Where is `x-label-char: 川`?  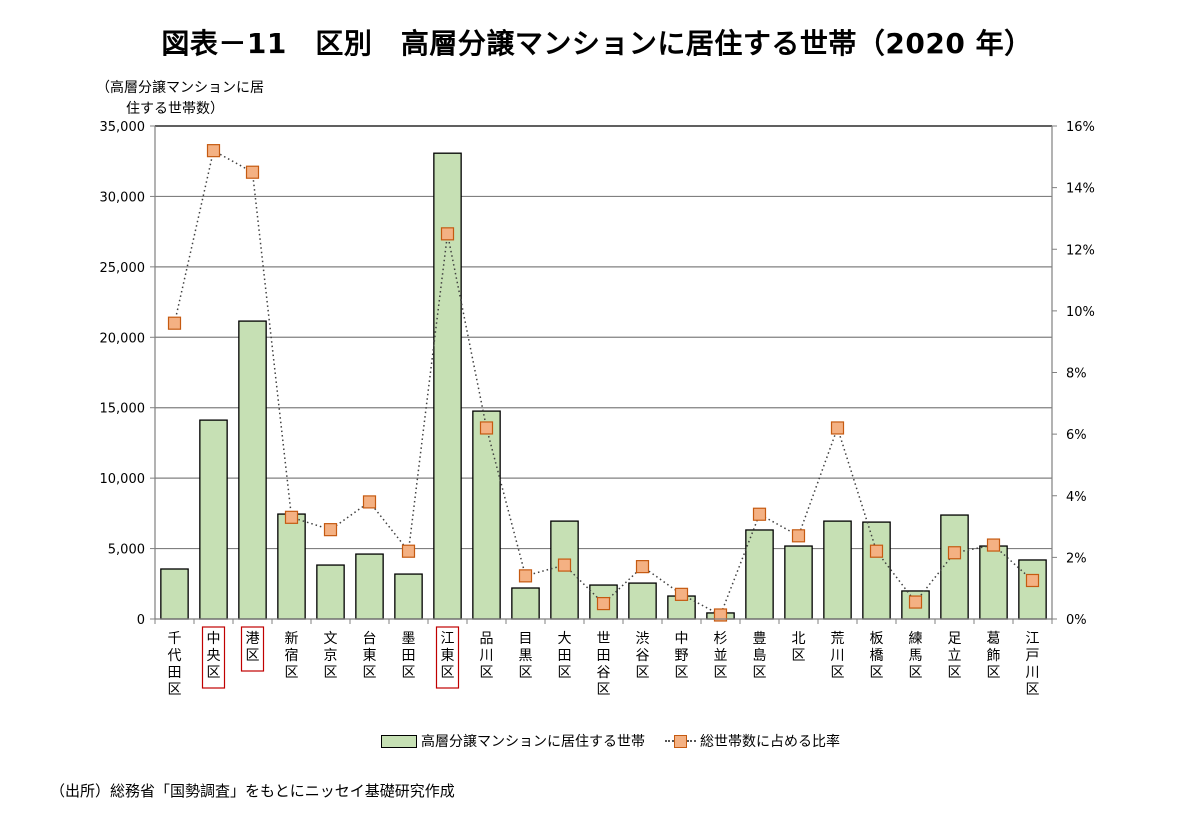 x-label-char: 川 is located at coordinates (1033, 673).